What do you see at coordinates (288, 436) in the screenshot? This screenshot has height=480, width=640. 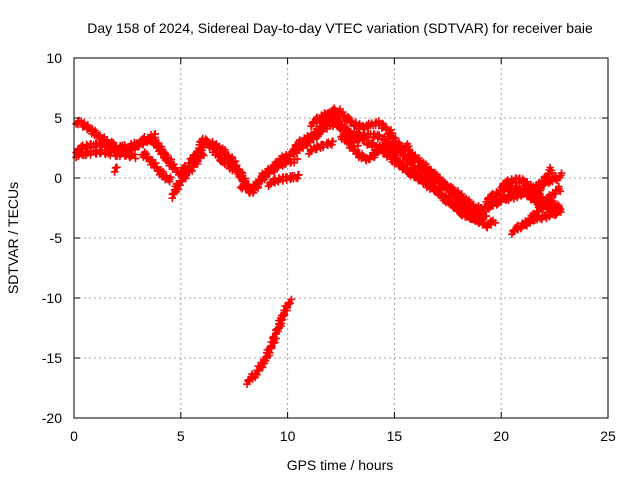 I see `x-tick-label: 10` at bounding box center [288, 436].